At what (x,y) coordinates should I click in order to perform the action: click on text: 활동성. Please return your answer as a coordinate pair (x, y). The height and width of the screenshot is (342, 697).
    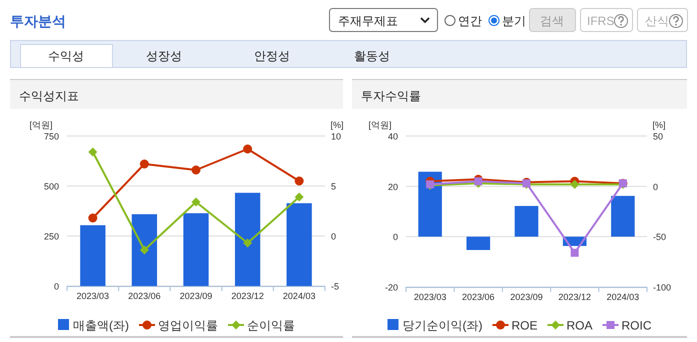
    Looking at the image, I should click on (372, 56).